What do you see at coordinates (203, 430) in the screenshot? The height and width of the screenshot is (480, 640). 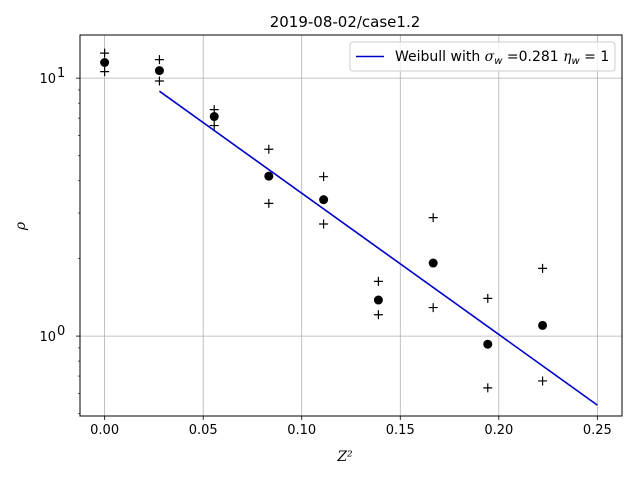 I see `x-tick-label: 0.05` at bounding box center [203, 430].